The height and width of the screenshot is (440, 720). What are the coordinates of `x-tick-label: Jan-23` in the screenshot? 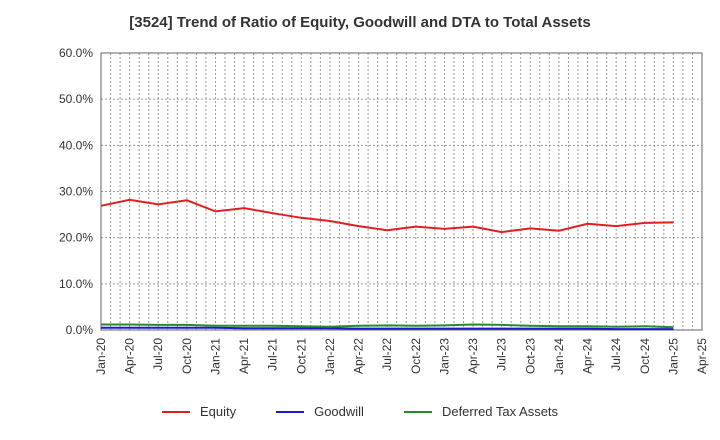 It's located at (444, 356).